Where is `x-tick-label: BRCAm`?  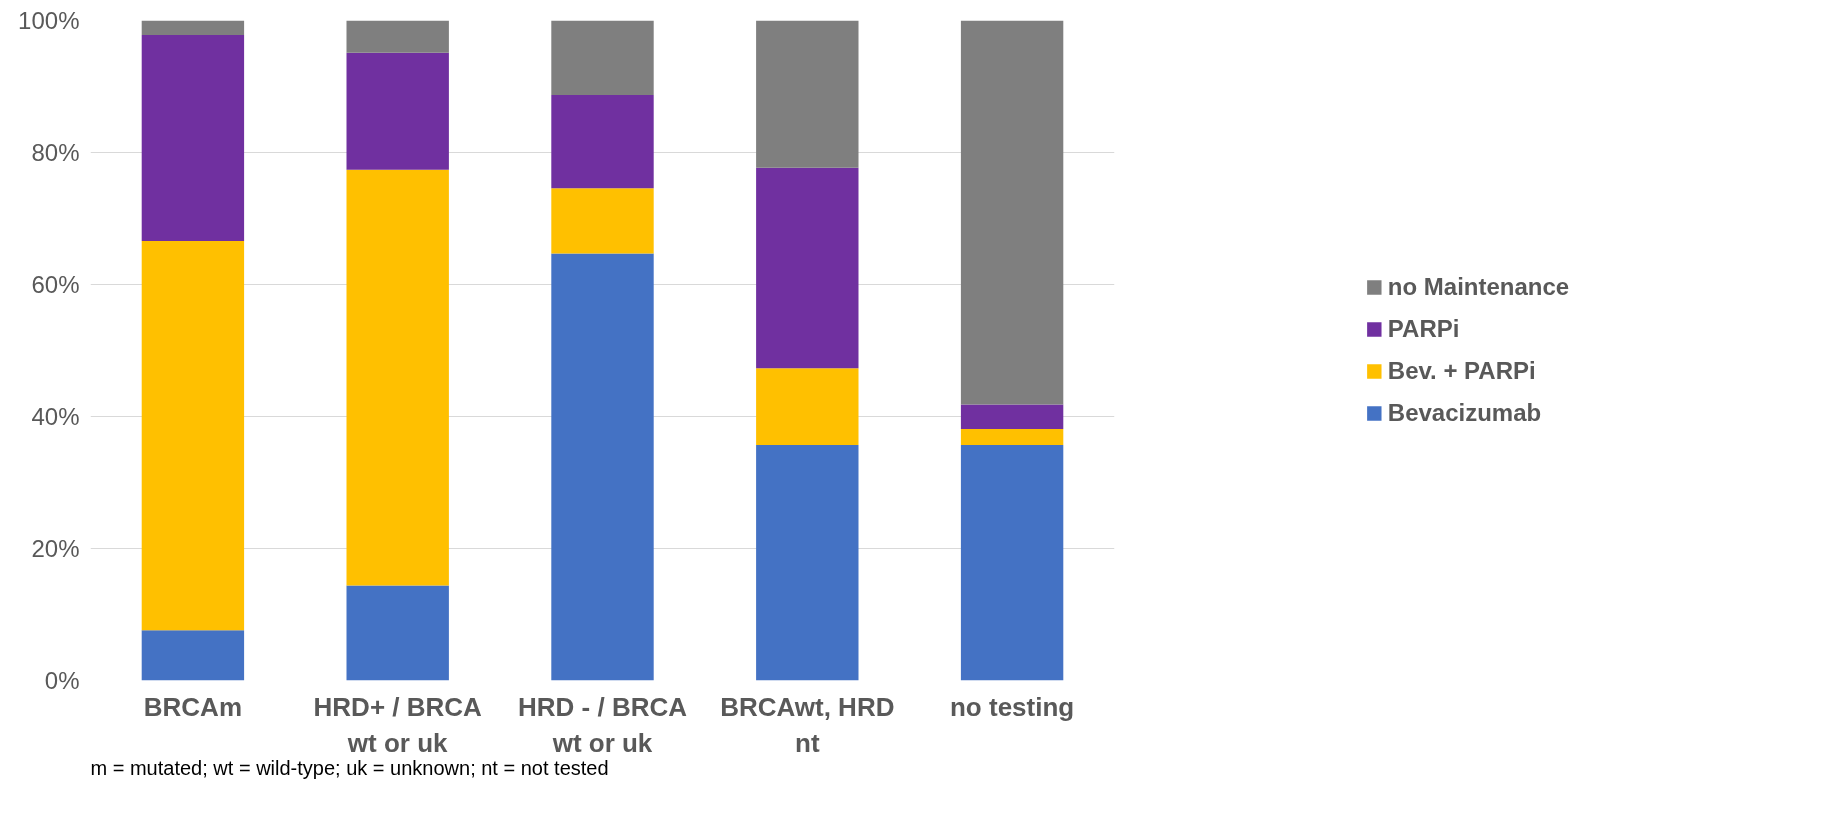
x-tick-label: BRCAm is located at coordinates (193, 706).